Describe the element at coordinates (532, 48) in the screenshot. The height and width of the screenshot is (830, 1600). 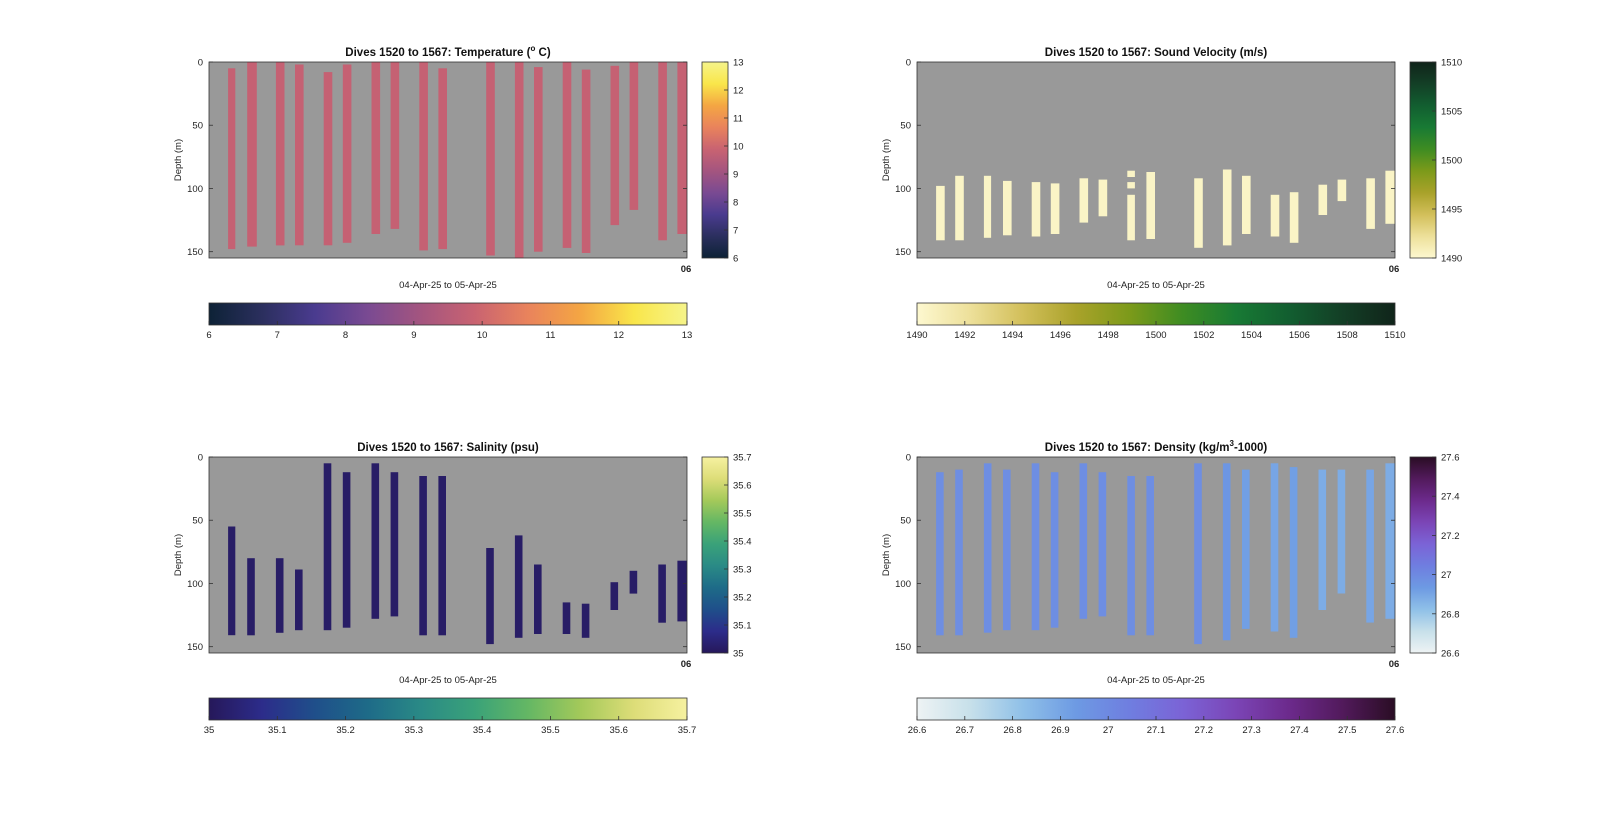
I see `chart-title-superscript: o` at that location.